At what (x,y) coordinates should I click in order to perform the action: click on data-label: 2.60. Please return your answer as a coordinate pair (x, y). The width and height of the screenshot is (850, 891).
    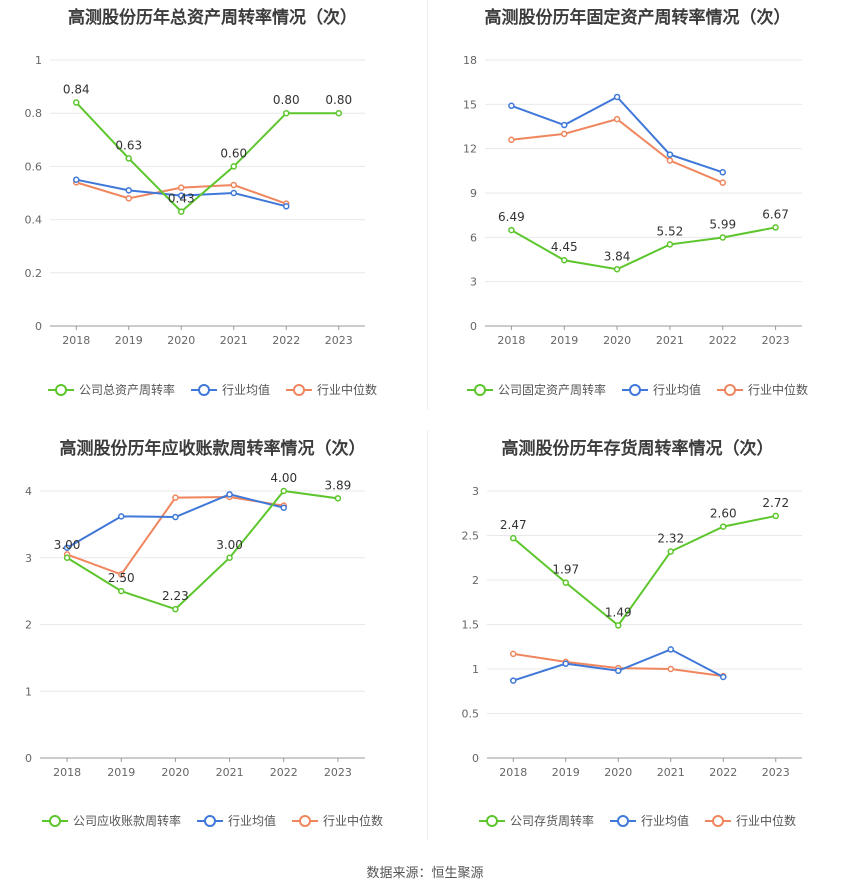
    Looking at the image, I should click on (723, 514).